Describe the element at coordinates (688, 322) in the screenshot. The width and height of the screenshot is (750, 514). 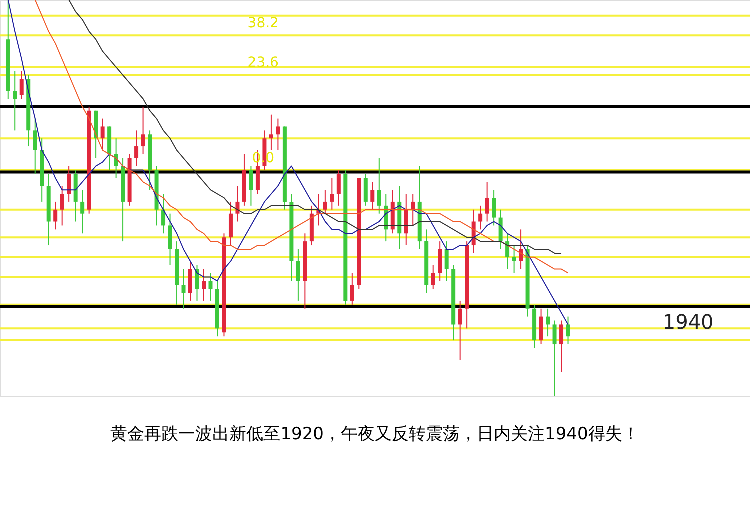
I see `annotation: 1940` at that location.